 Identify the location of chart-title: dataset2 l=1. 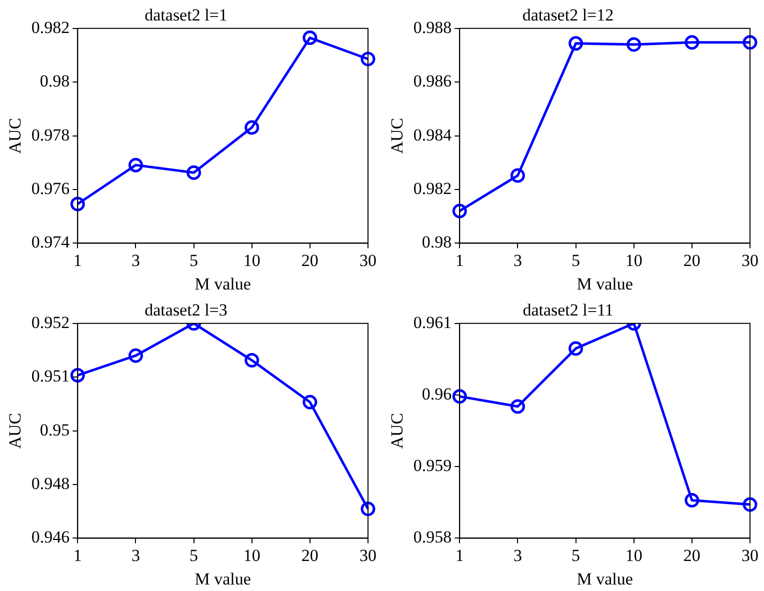
(186, 15).